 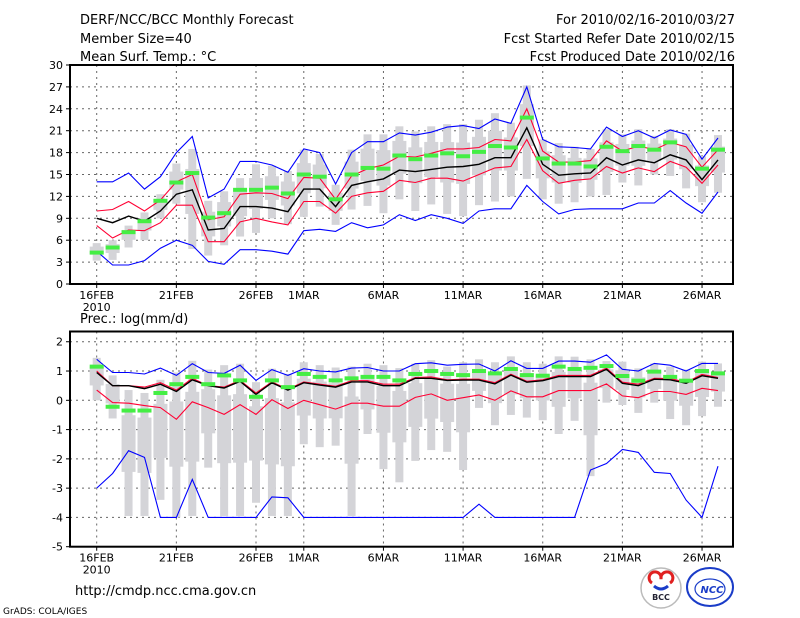 What do you see at coordinates (407, 483) in the screenshot?
I see `series-line-min` at bounding box center [407, 483].